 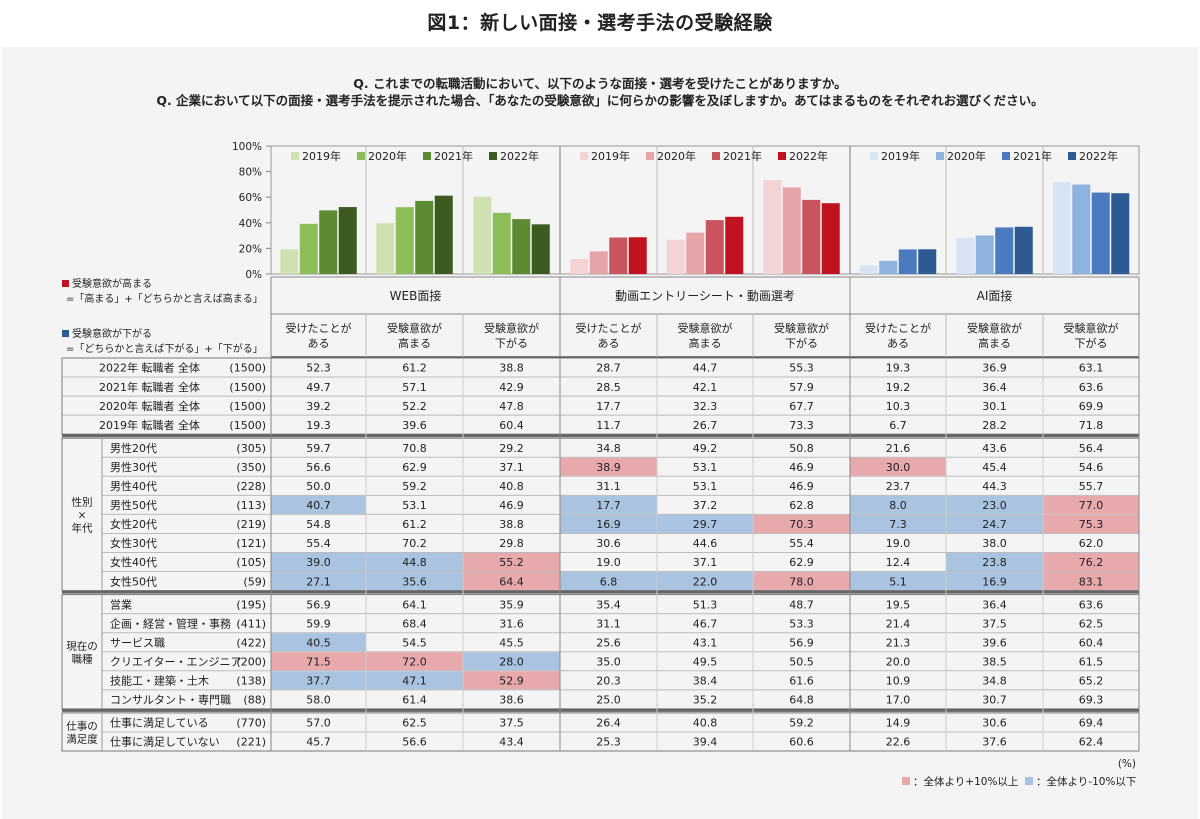 I want to click on y-tick-label: 40%, so click(x=250, y=224).